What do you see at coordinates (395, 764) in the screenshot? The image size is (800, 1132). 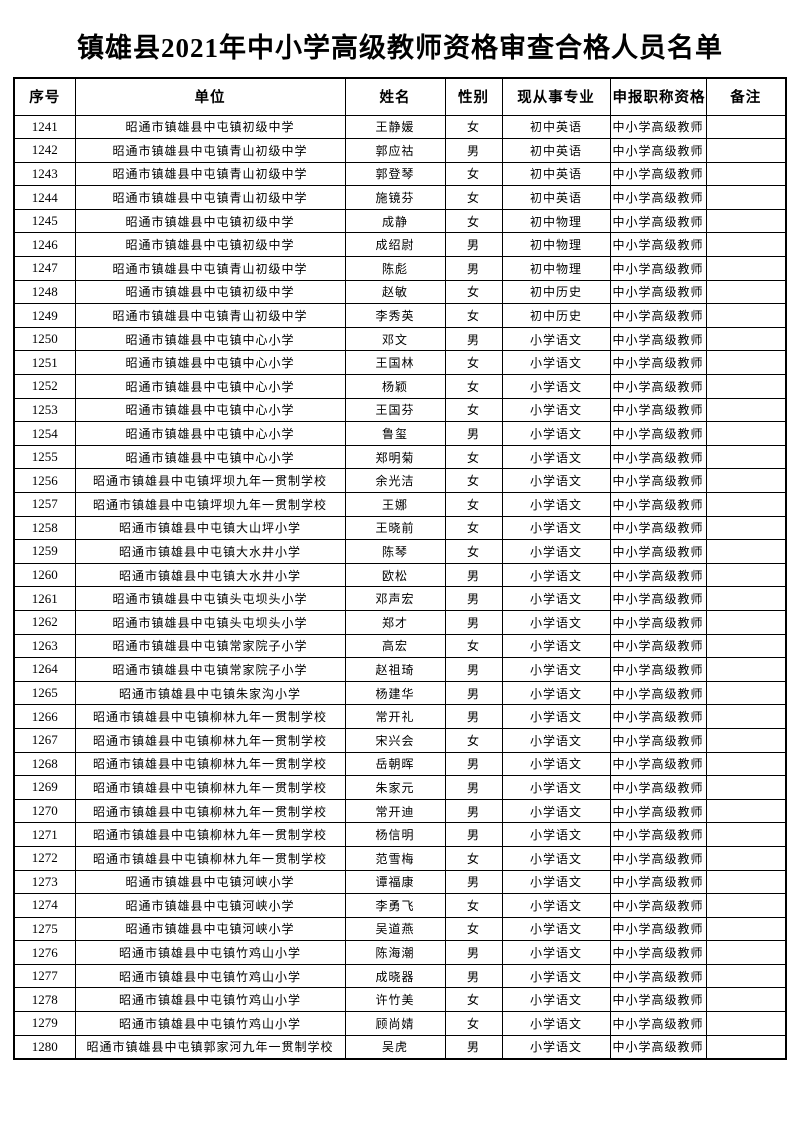 I see `cell-name: 岳朝晖` at bounding box center [395, 764].